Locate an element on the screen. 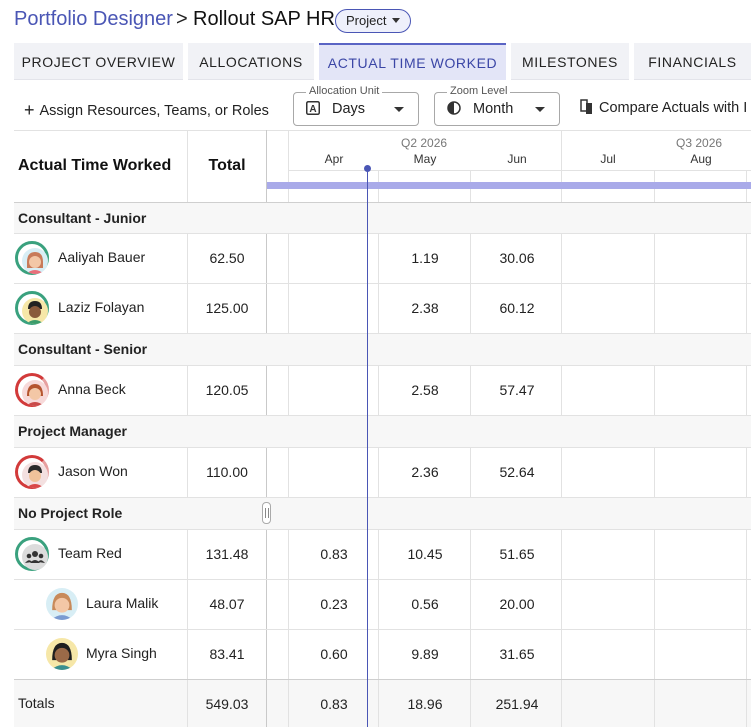 Image resolution: width=751 pixels, height=727 pixels. month-value-jun: 57.47 is located at coordinates (517, 390).